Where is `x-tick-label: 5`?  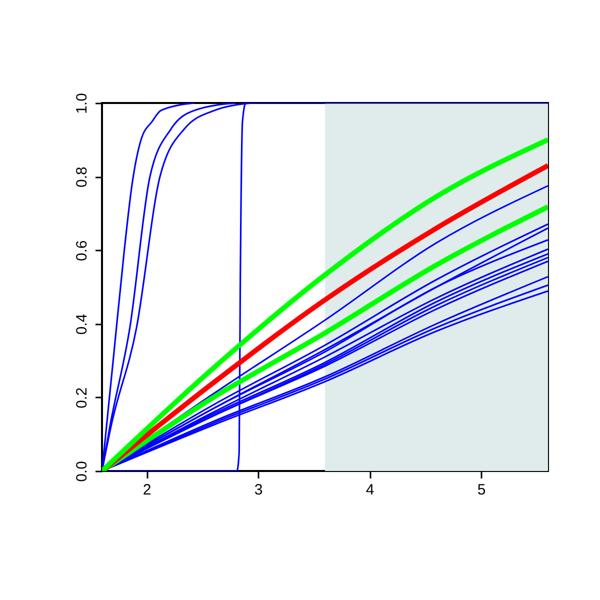
x-tick-label: 5 is located at coordinates (481, 490).